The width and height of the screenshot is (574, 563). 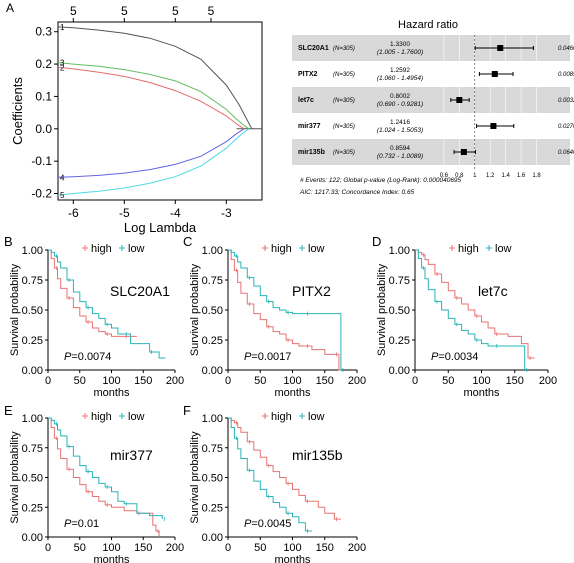 I want to click on forest-row-band, so click(x=431, y=100).